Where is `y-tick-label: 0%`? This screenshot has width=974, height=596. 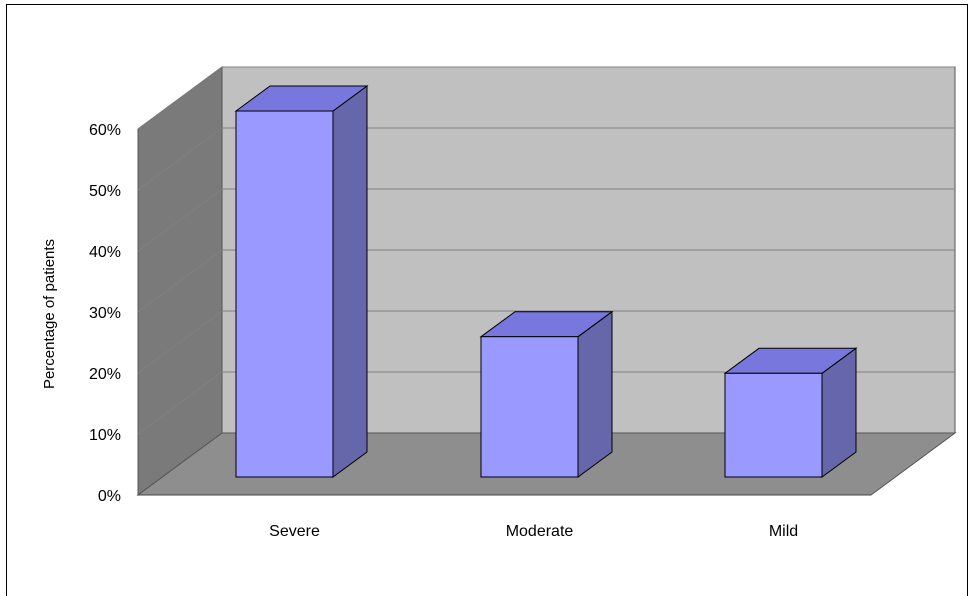 y-tick-label: 0% is located at coordinates (109, 496).